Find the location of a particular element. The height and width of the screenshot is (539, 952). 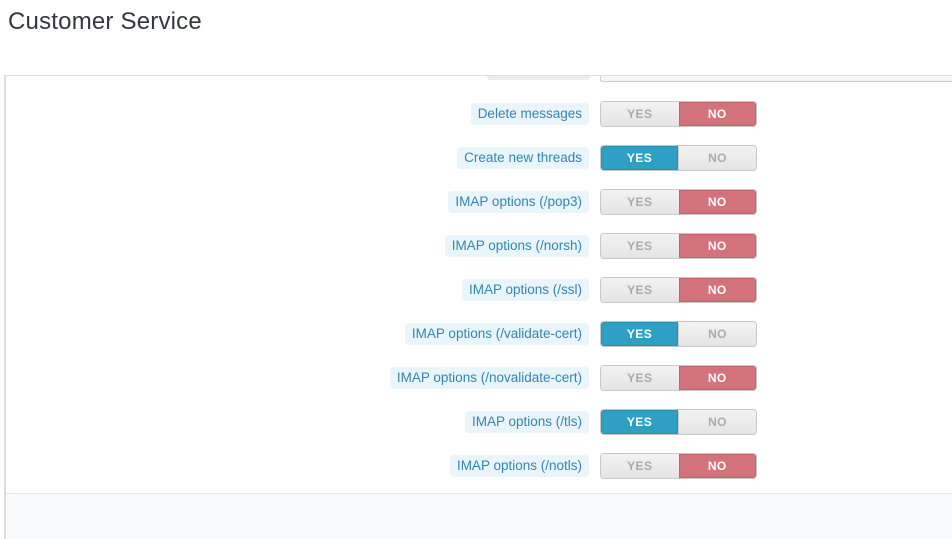

setting-label-cell: Delete messages is located at coordinates (297, 114).